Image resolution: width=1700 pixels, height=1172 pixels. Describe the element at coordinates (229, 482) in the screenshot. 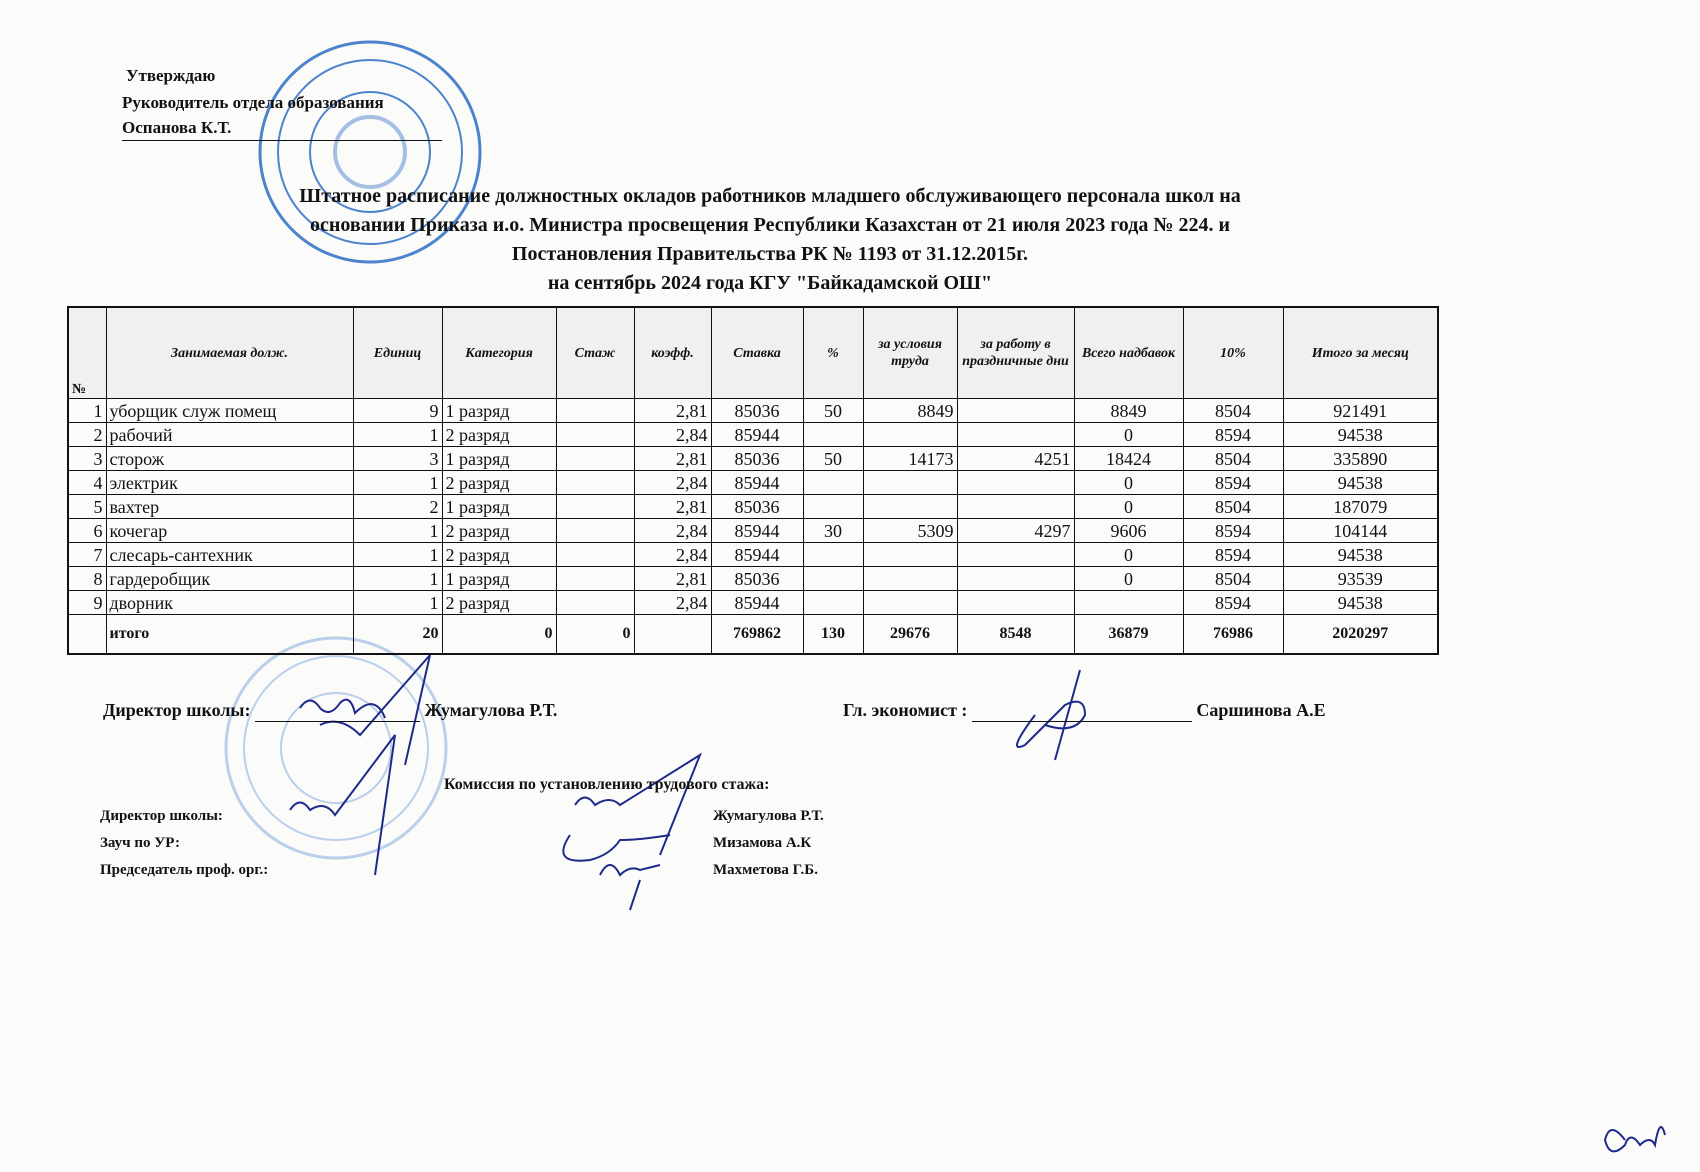

I see `table-cell: электрик` at that location.